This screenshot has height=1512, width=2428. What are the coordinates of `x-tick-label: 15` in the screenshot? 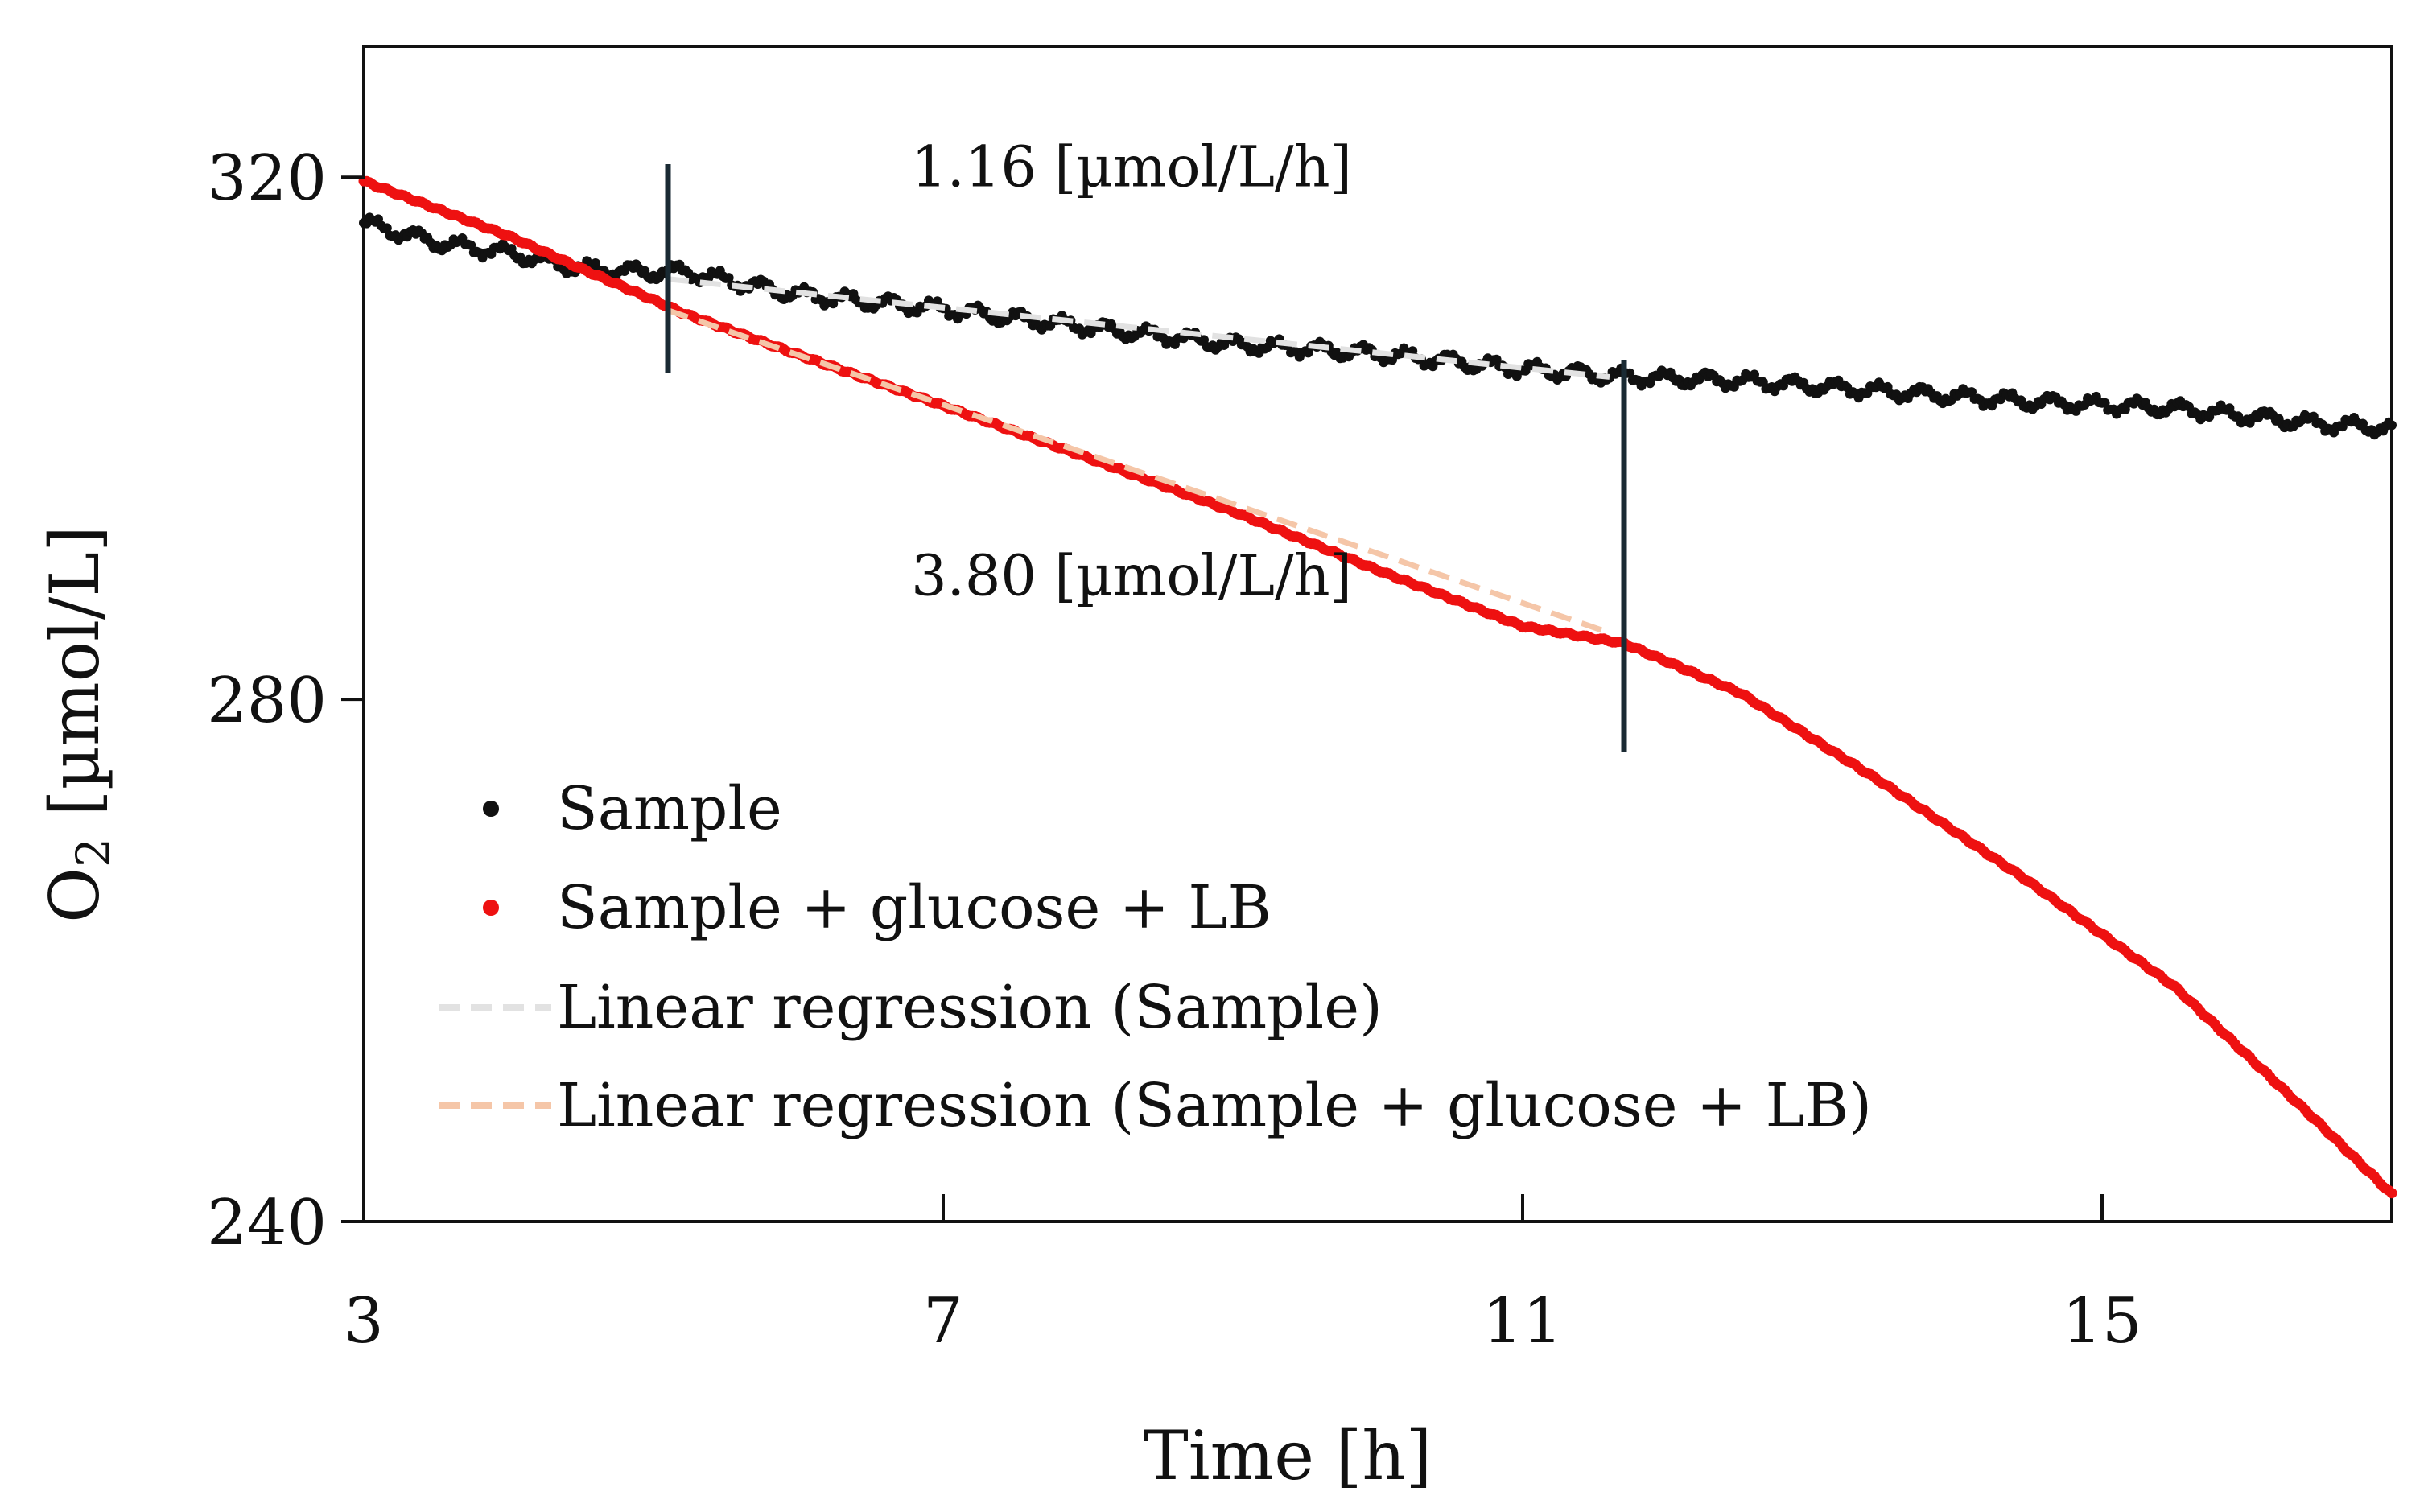 It's located at (2102, 1321).